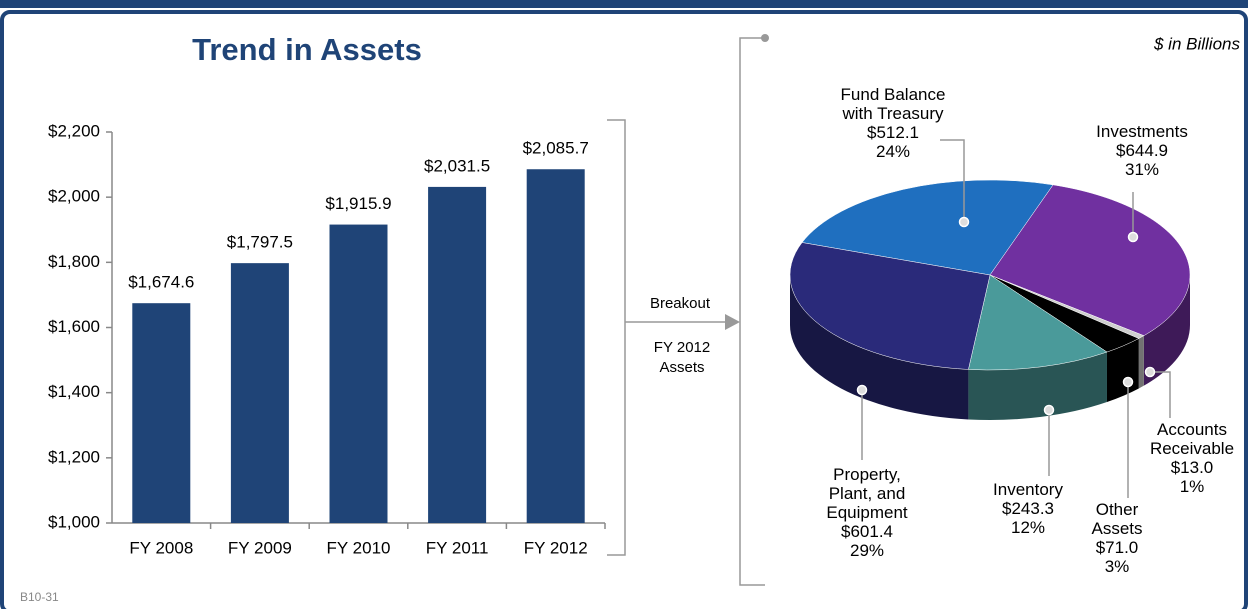 This screenshot has width=1248, height=609. I want to click on connector-label: Breakout, so click(680, 303).